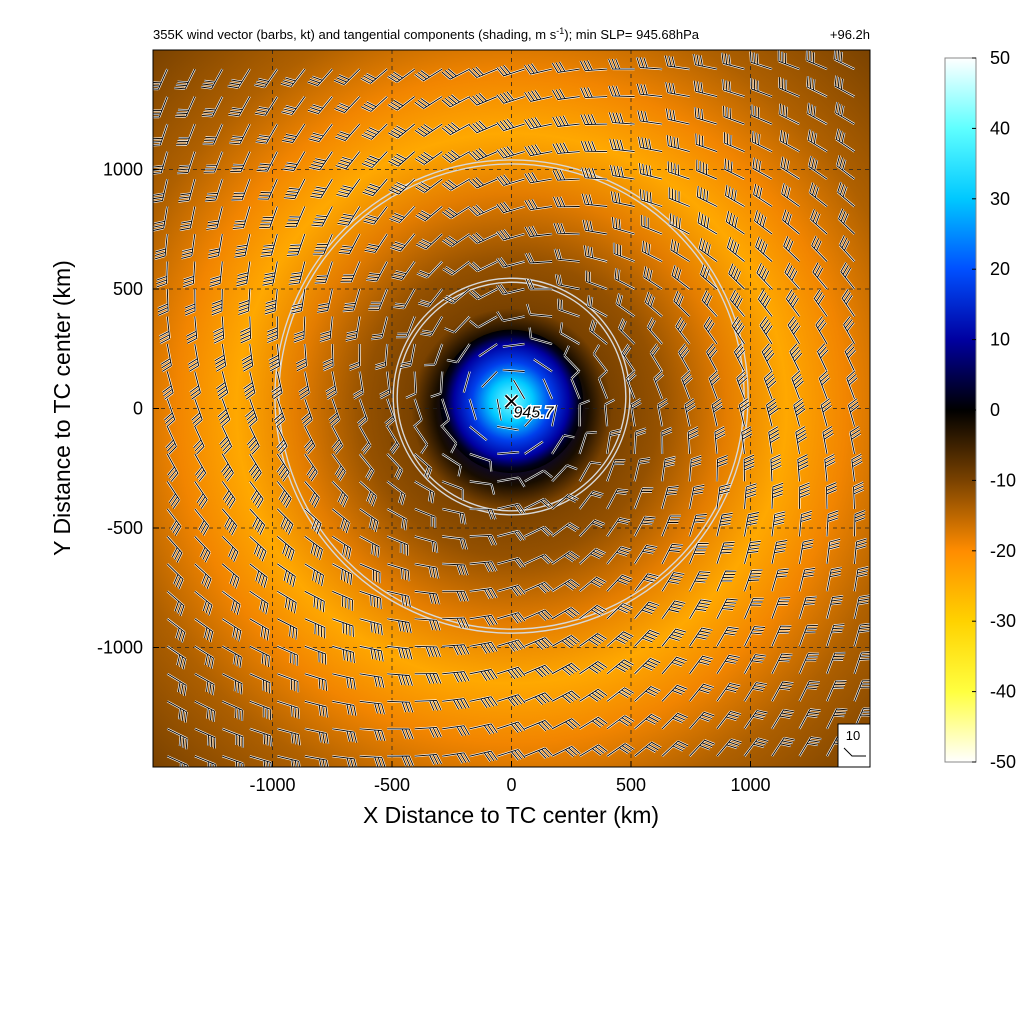  I want to click on x-tick-label: -1000, so click(272, 785).